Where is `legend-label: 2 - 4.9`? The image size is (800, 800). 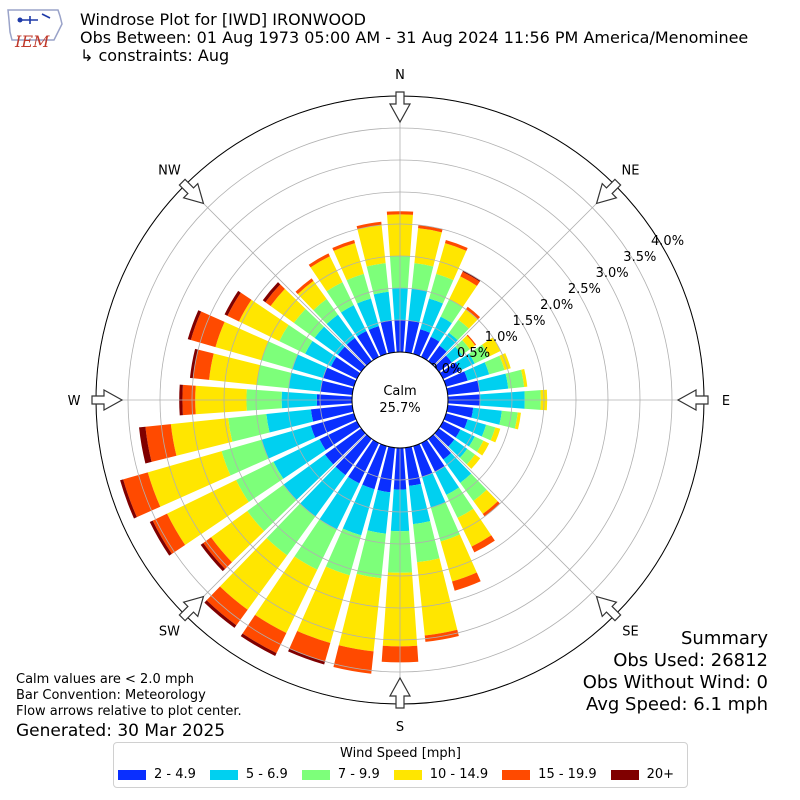
legend-label: 2 - 4.9 is located at coordinates (175, 774).